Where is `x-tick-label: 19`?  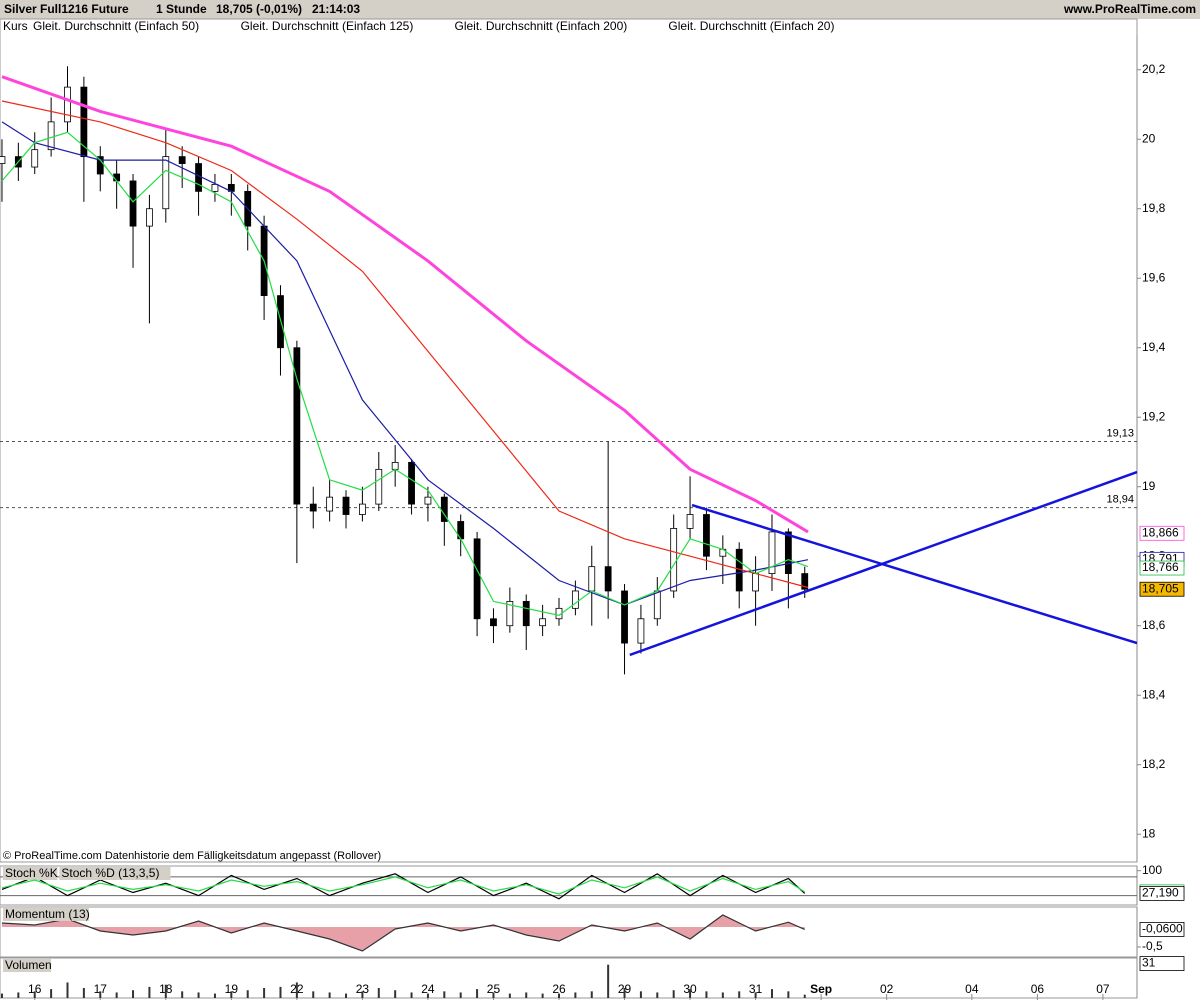 x-tick-label: 19 is located at coordinates (232, 989).